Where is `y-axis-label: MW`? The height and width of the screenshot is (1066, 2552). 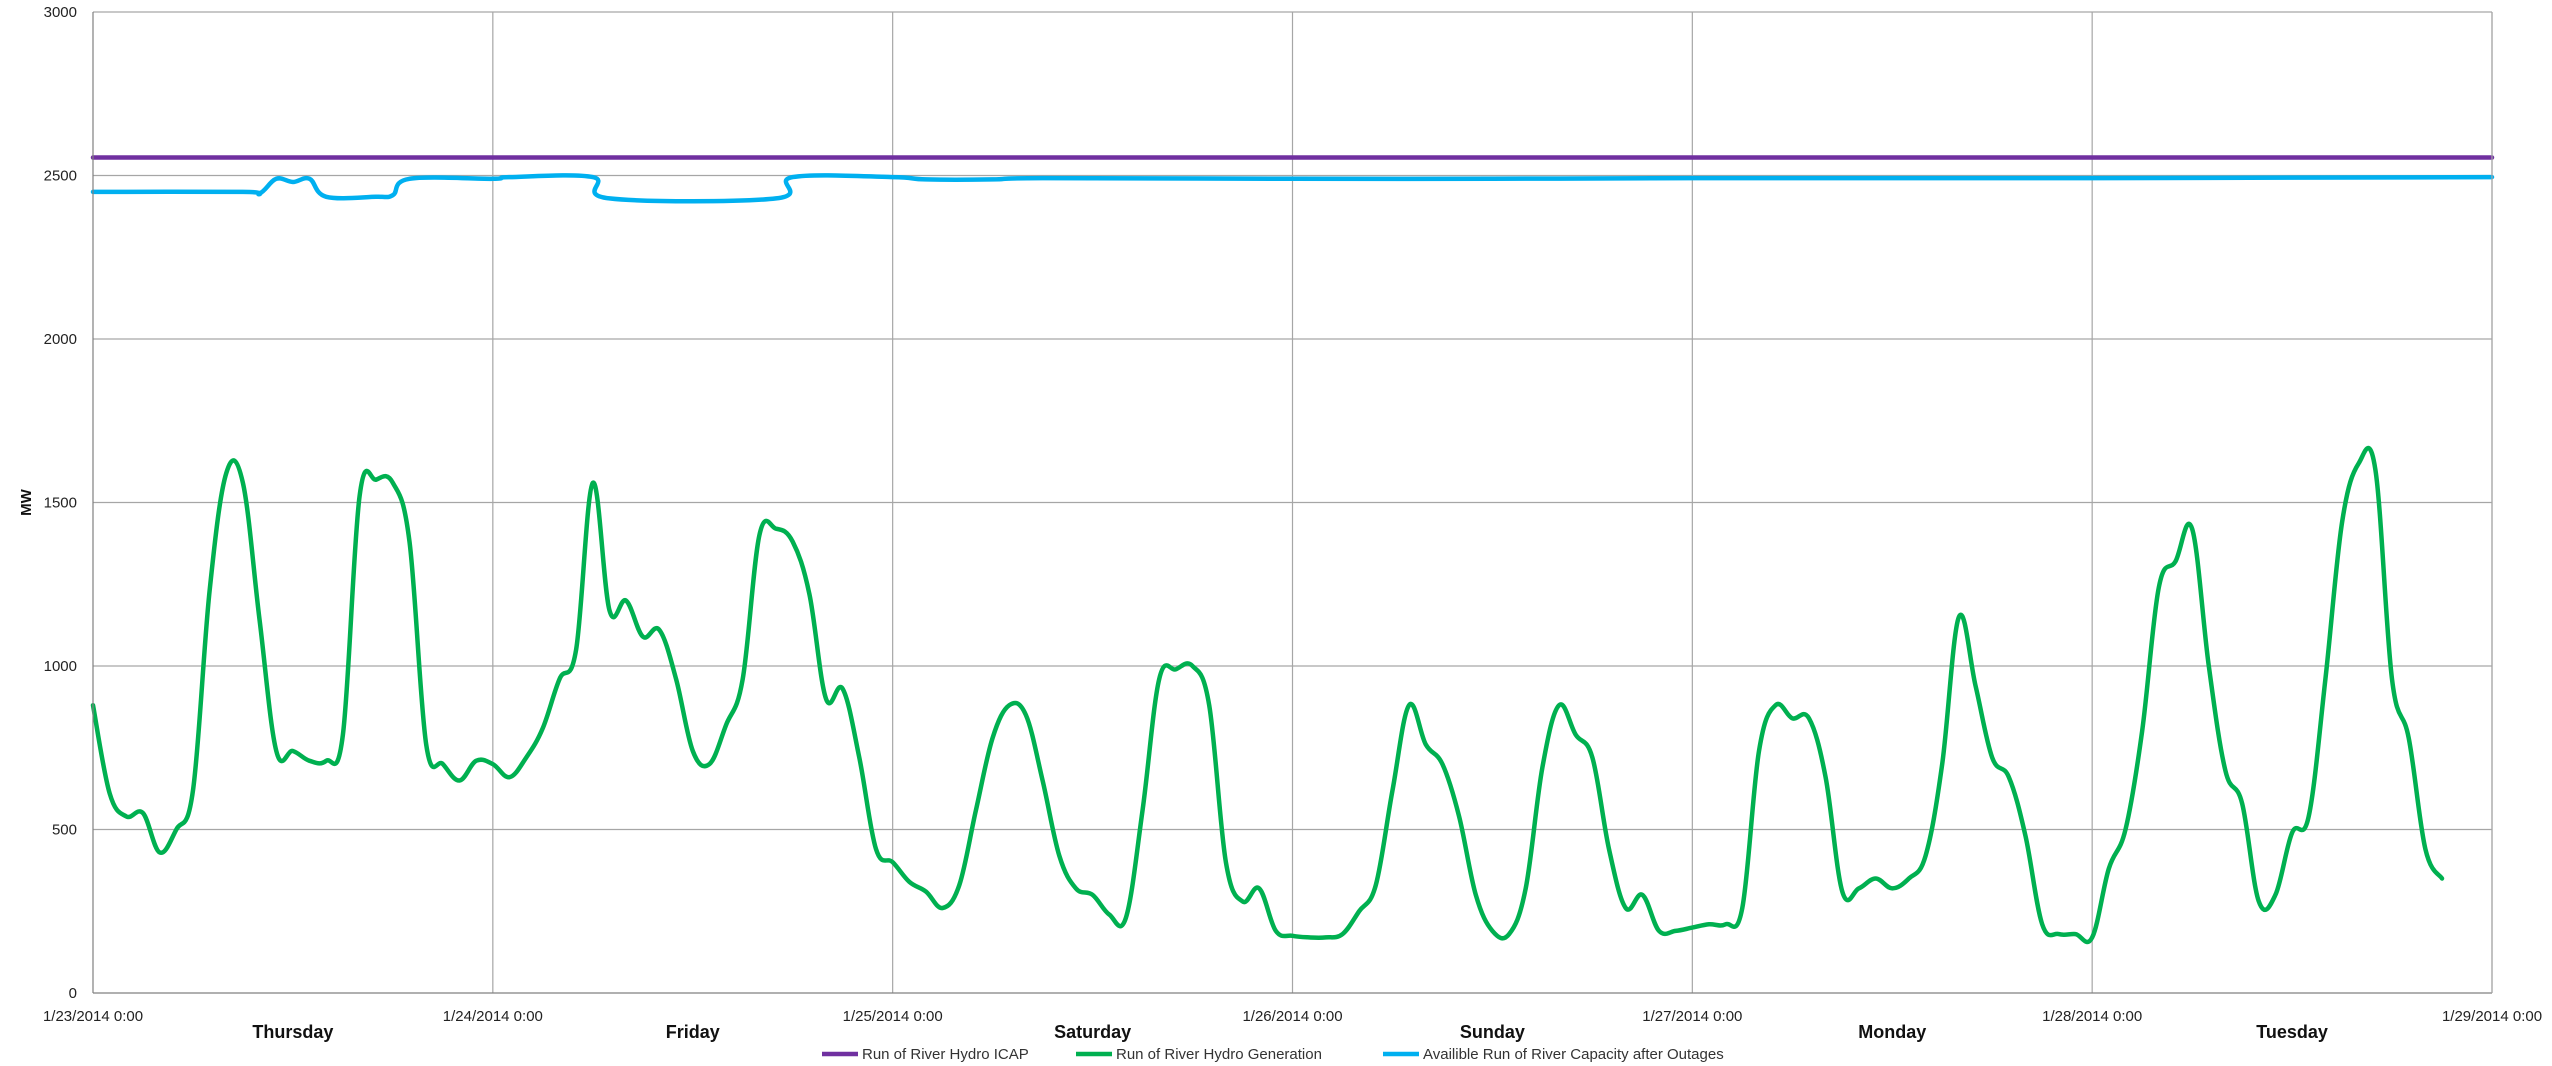 y-axis-label: MW is located at coordinates (26, 501).